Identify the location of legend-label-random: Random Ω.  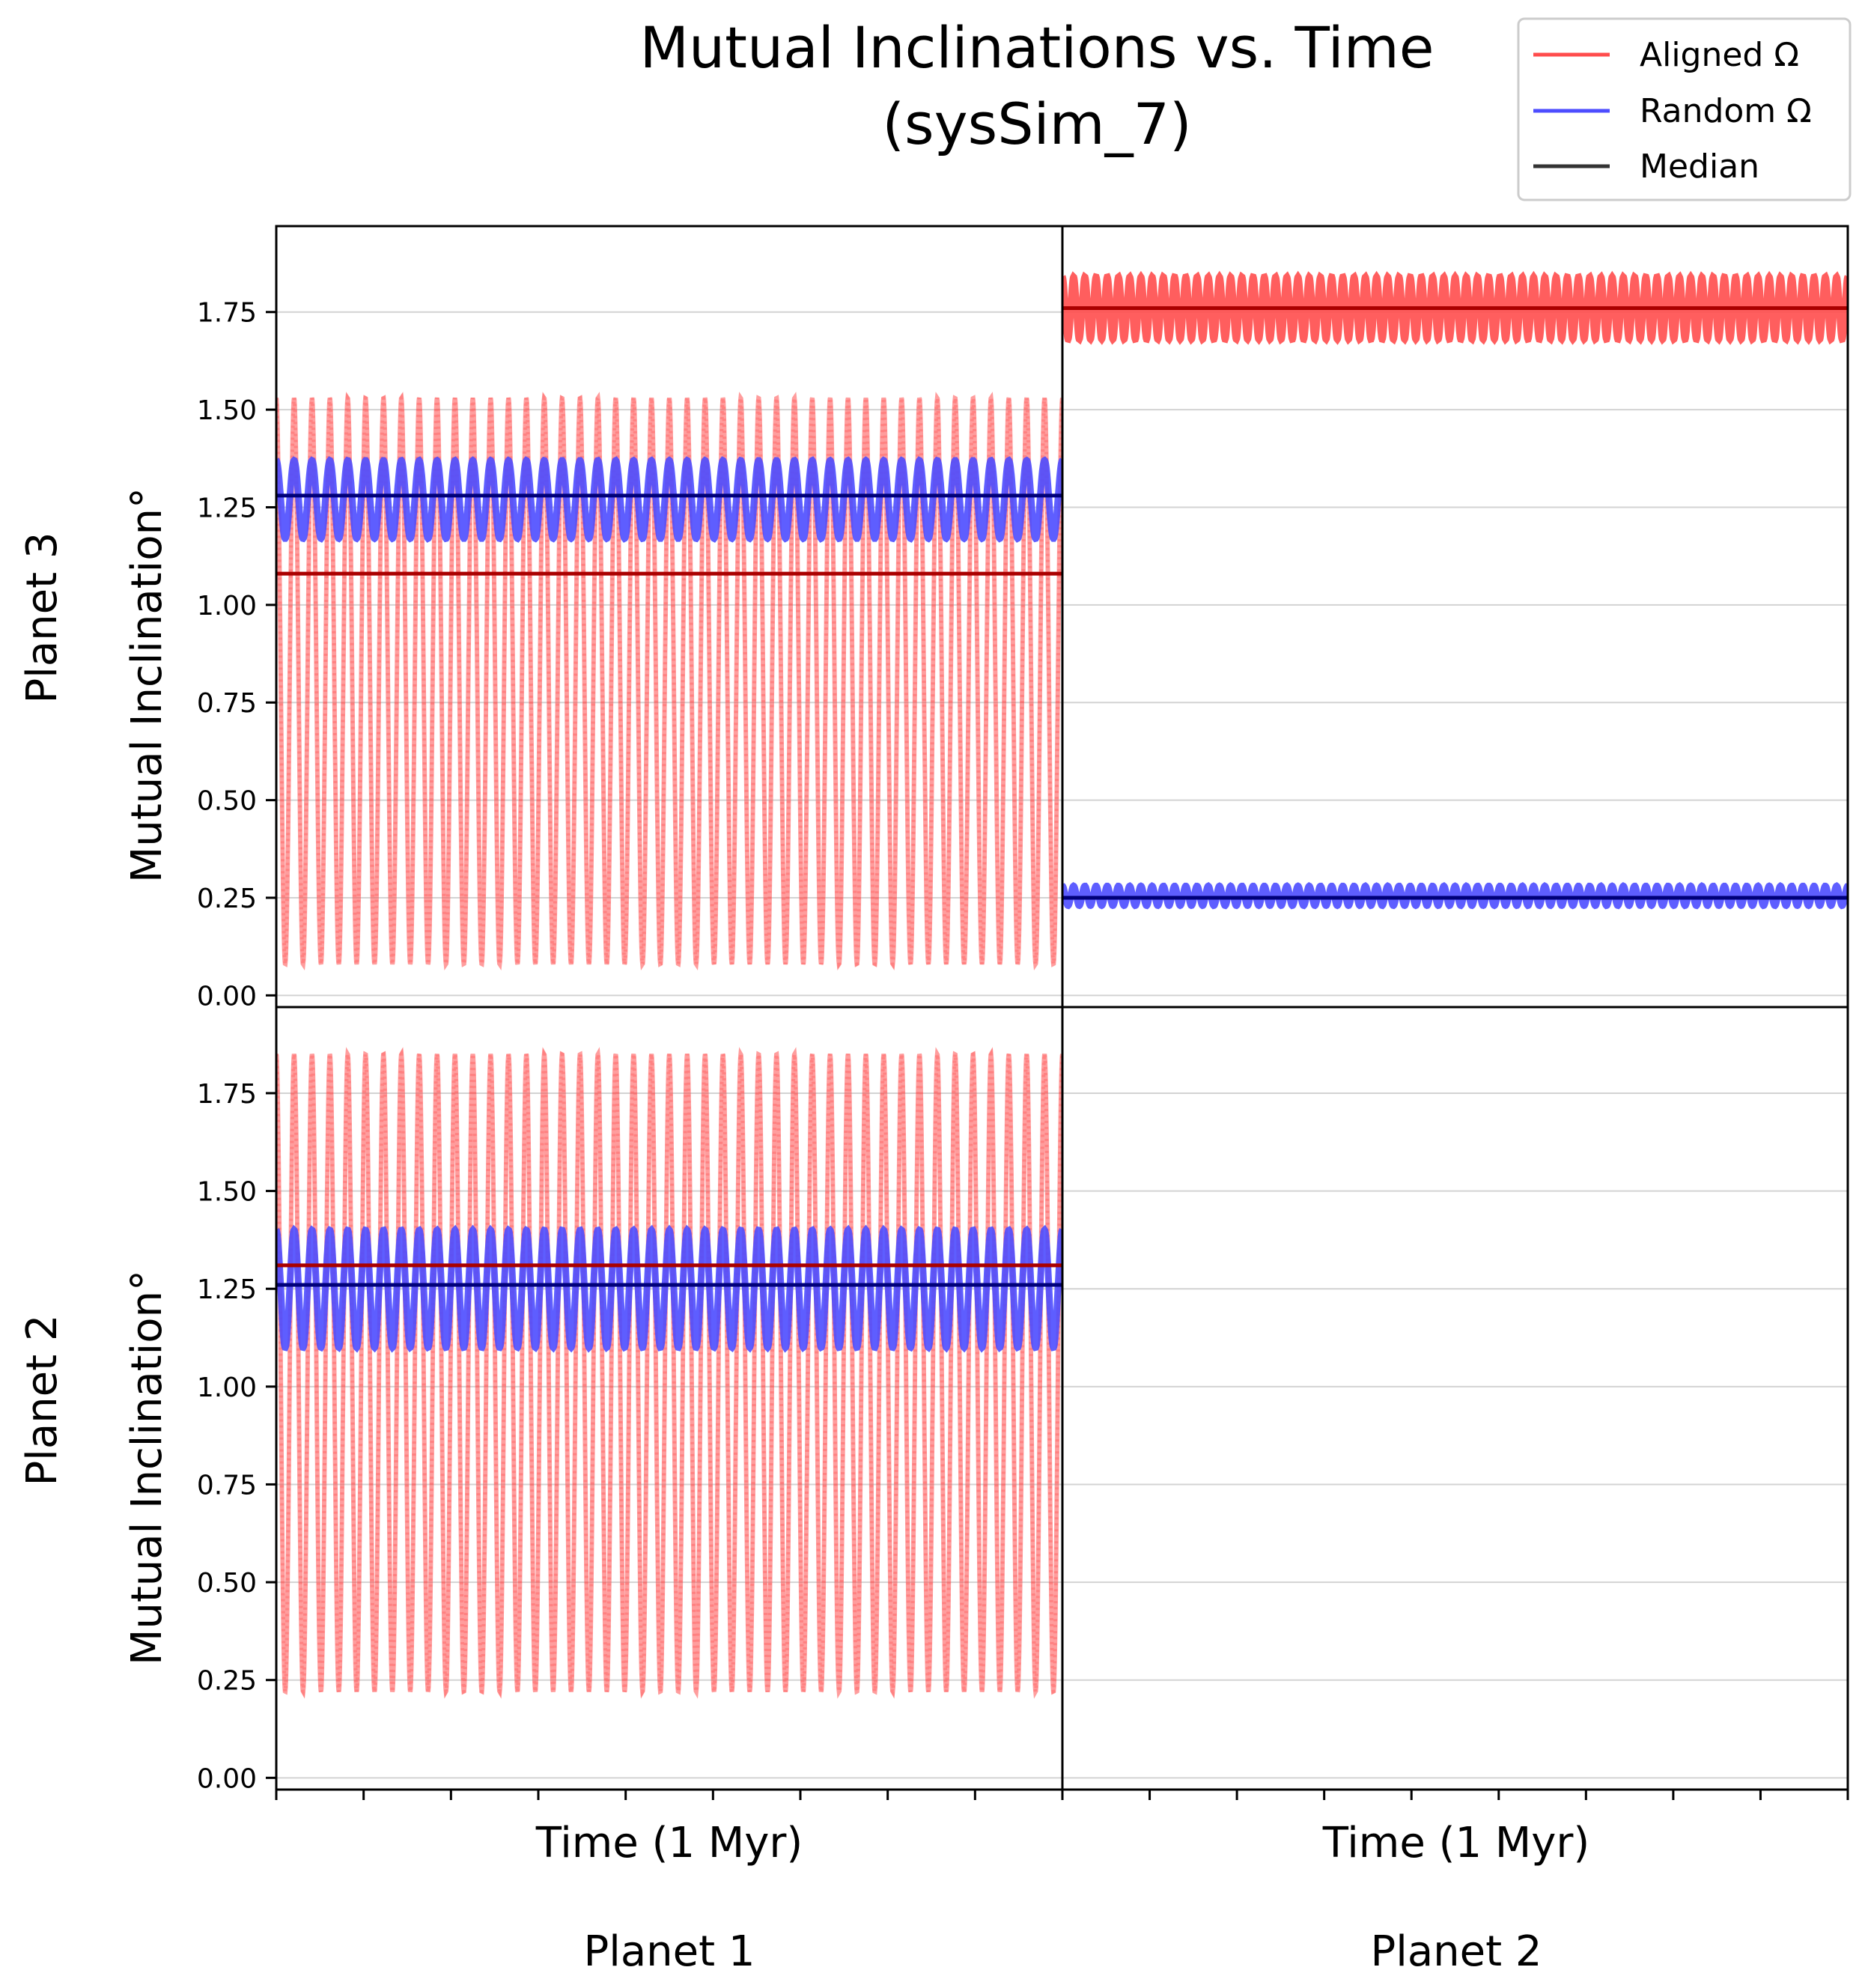
(1726, 111).